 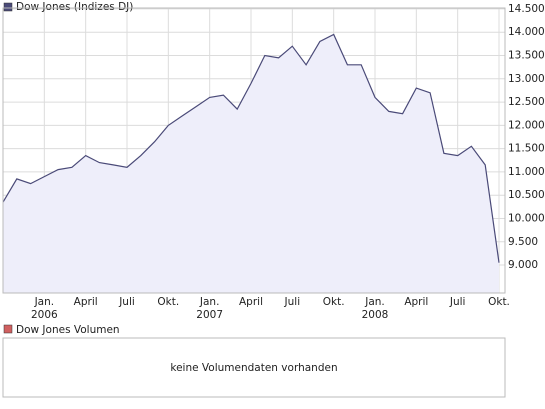 What do you see at coordinates (526, 32) in the screenshot?
I see `y-tick-label: 14.000` at bounding box center [526, 32].